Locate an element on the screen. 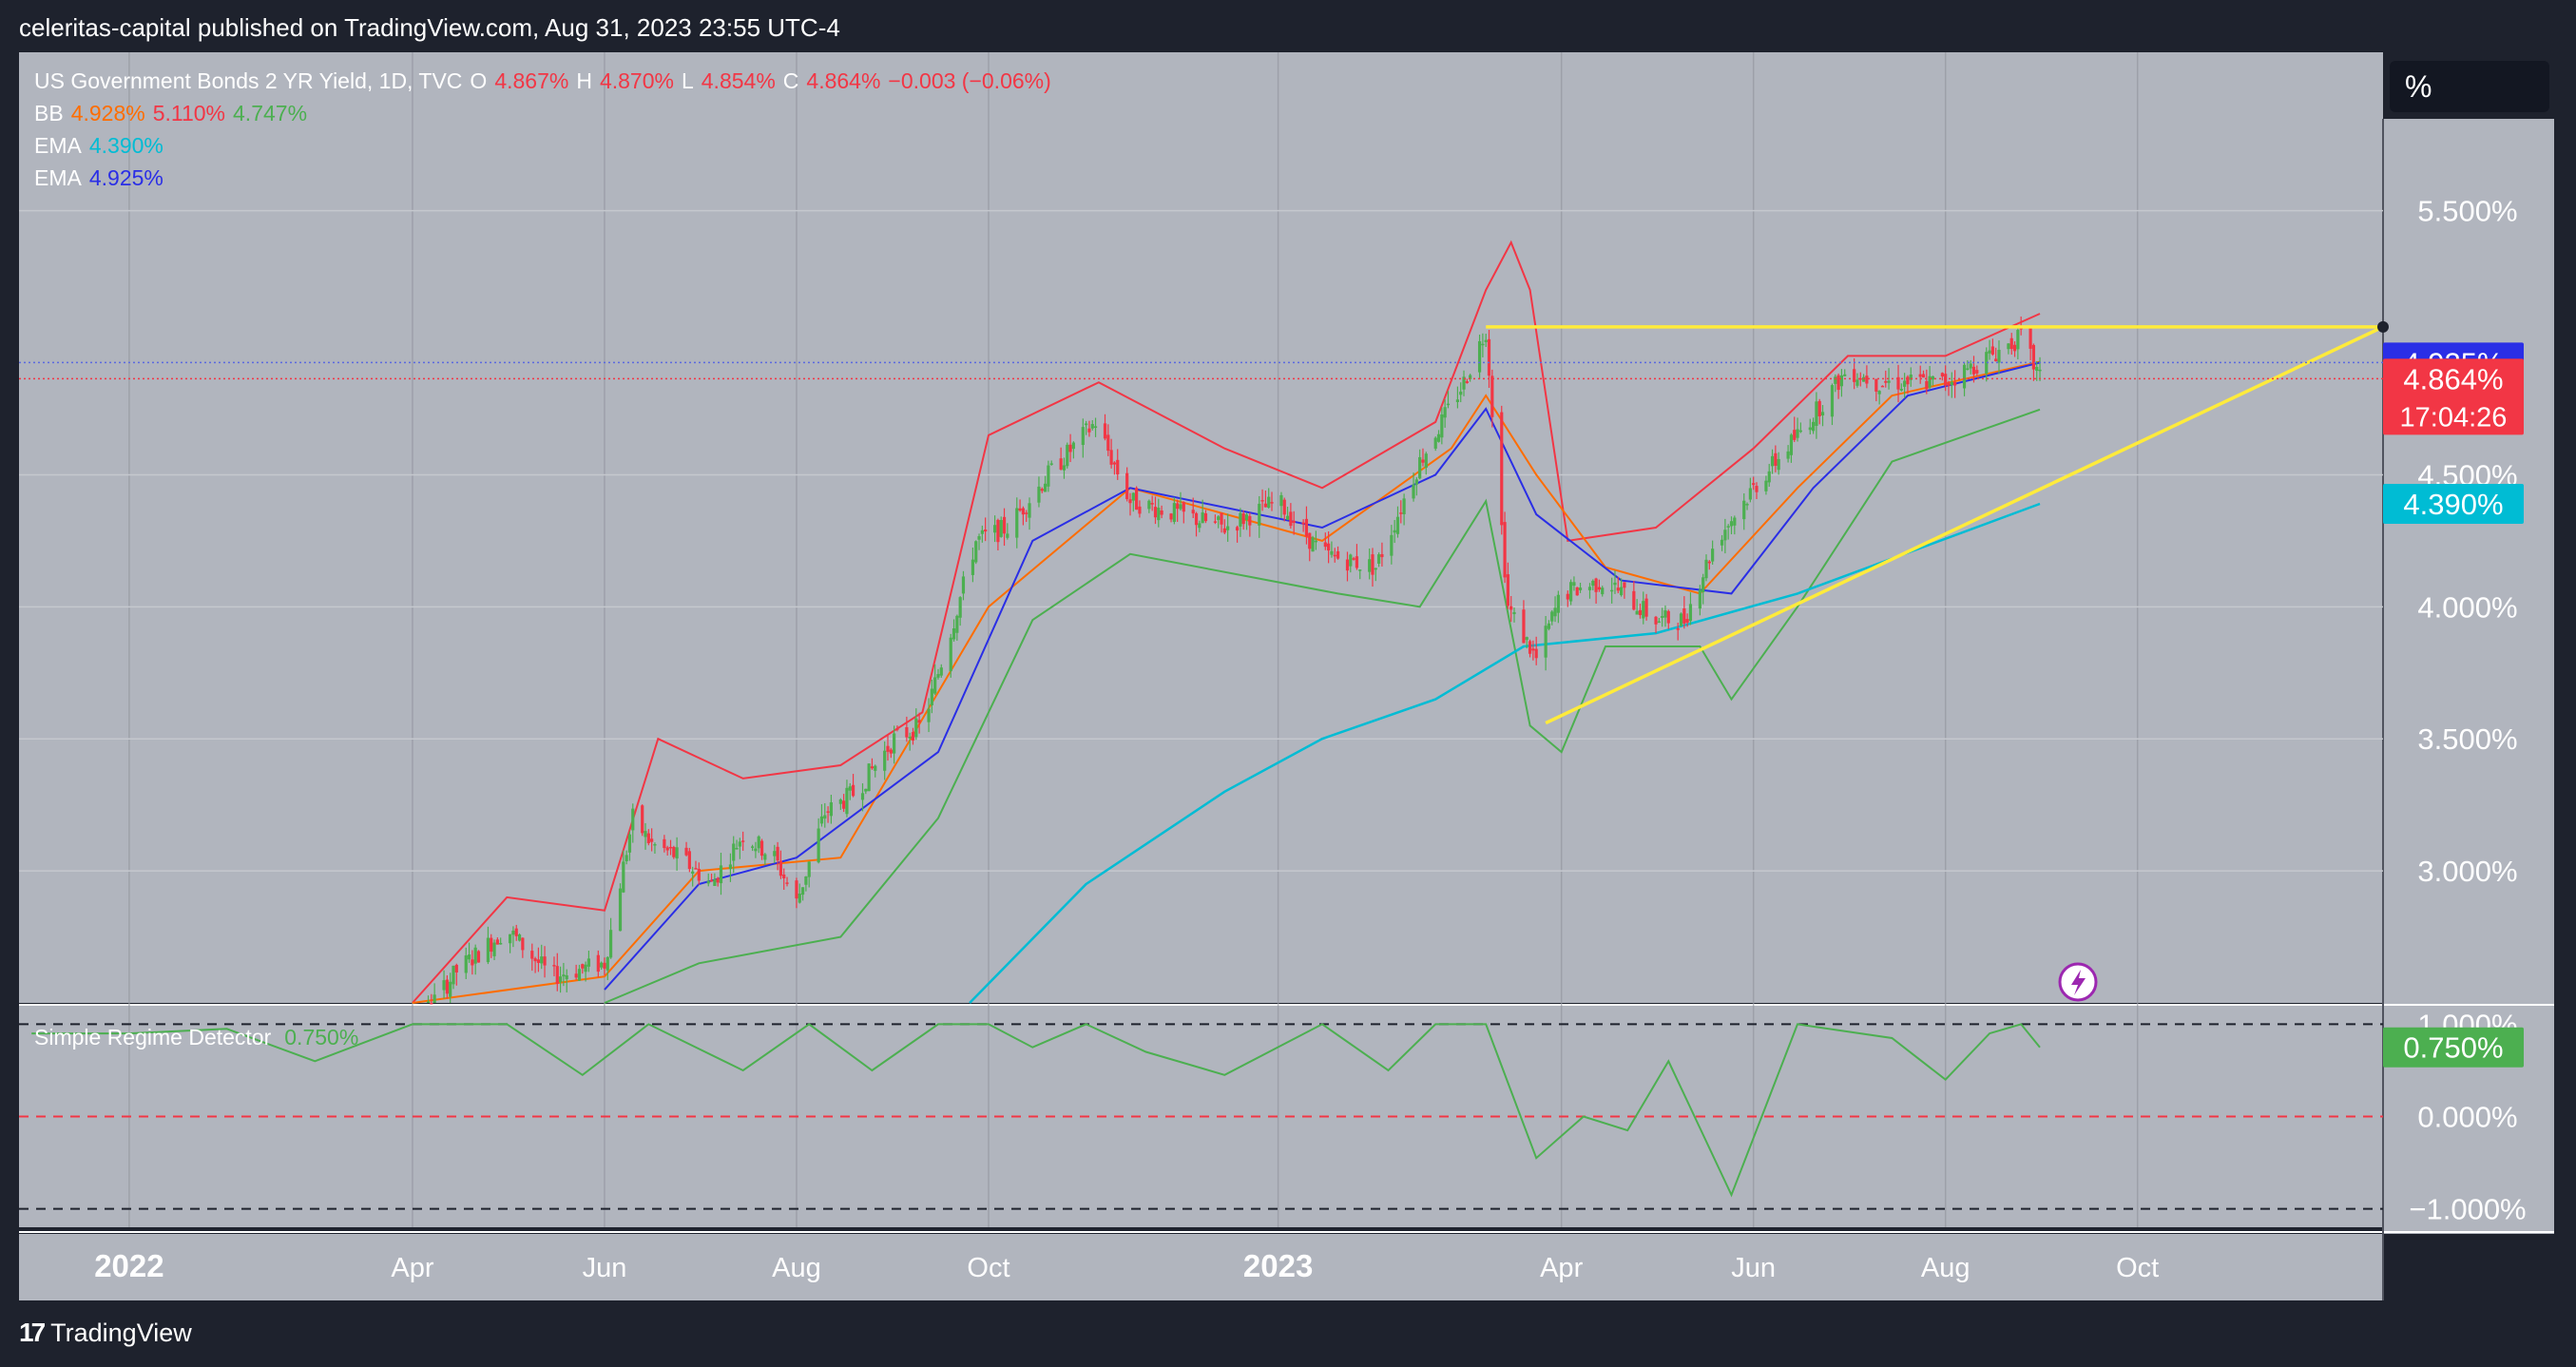  sub-legend-value: 0.750% is located at coordinates (321, 1037).